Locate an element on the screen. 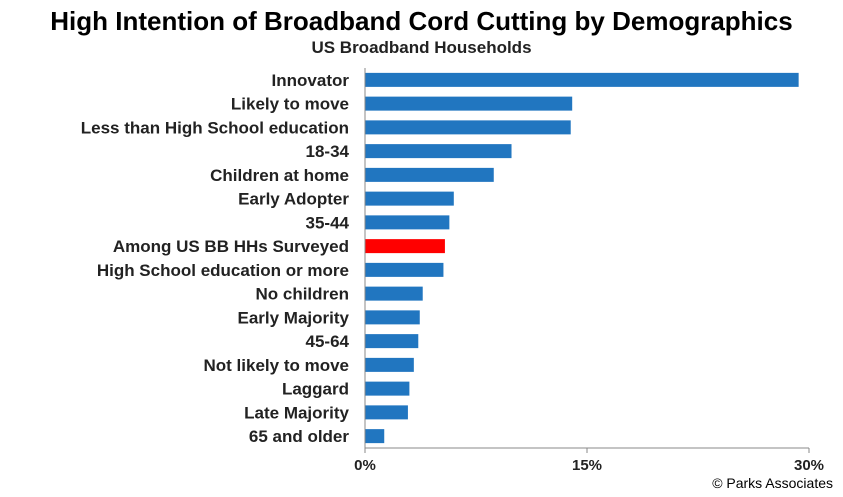  bar-no-children is located at coordinates (394, 293).